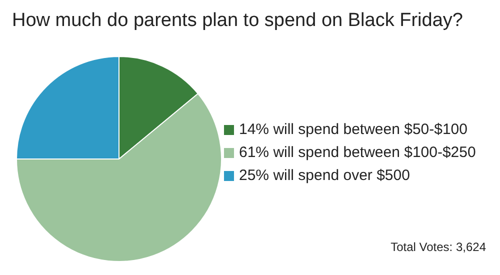  What do you see at coordinates (353, 130) in the screenshot?
I see `legend-label: 14% will spend between $50-$100` at bounding box center [353, 130].